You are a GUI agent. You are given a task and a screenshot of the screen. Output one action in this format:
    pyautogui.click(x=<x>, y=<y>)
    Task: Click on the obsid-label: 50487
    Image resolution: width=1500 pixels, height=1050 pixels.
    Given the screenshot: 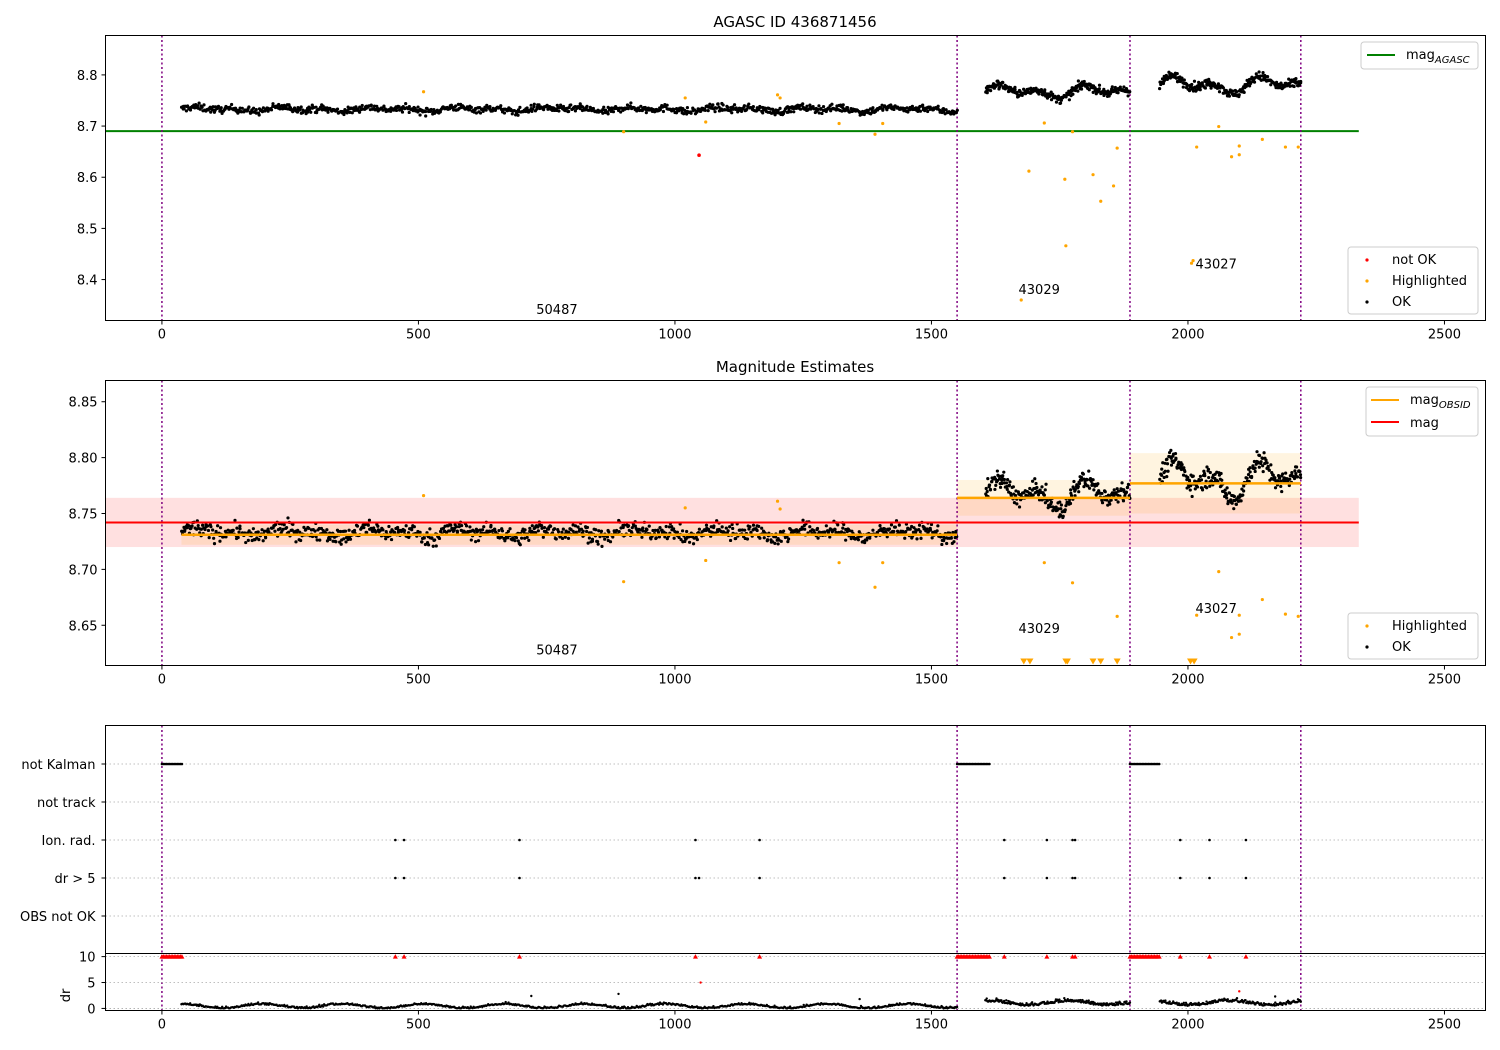 What is the action you would take?
    pyautogui.click(x=556, y=650)
    